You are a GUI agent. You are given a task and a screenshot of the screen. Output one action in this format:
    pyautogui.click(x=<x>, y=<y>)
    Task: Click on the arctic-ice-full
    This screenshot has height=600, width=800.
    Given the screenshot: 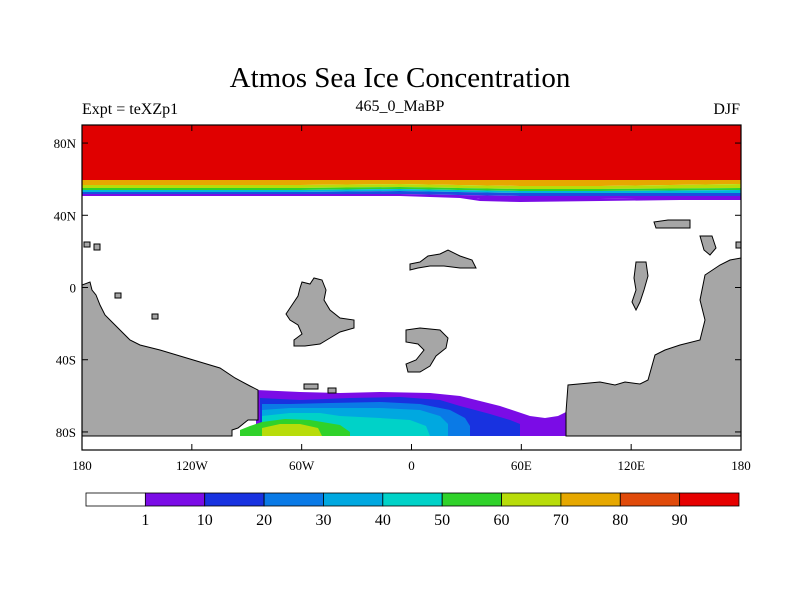 What is the action you would take?
    pyautogui.click(x=411, y=152)
    